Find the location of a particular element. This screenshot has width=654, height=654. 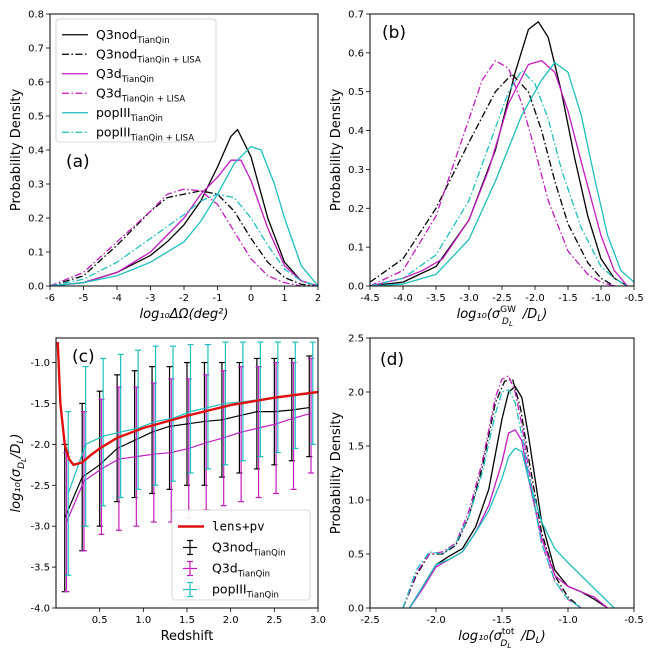

x-tick-label: -1 is located at coordinates (218, 298).